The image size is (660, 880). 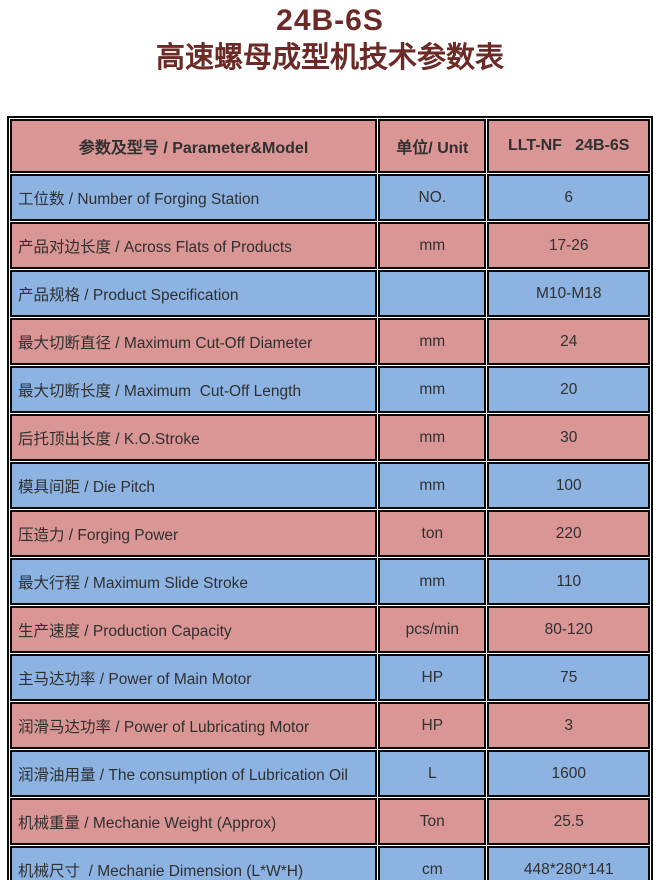 I want to click on param-label-cell: 最大切断长度 / Maximum Cut-Off Length, so click(x=194, y=389).